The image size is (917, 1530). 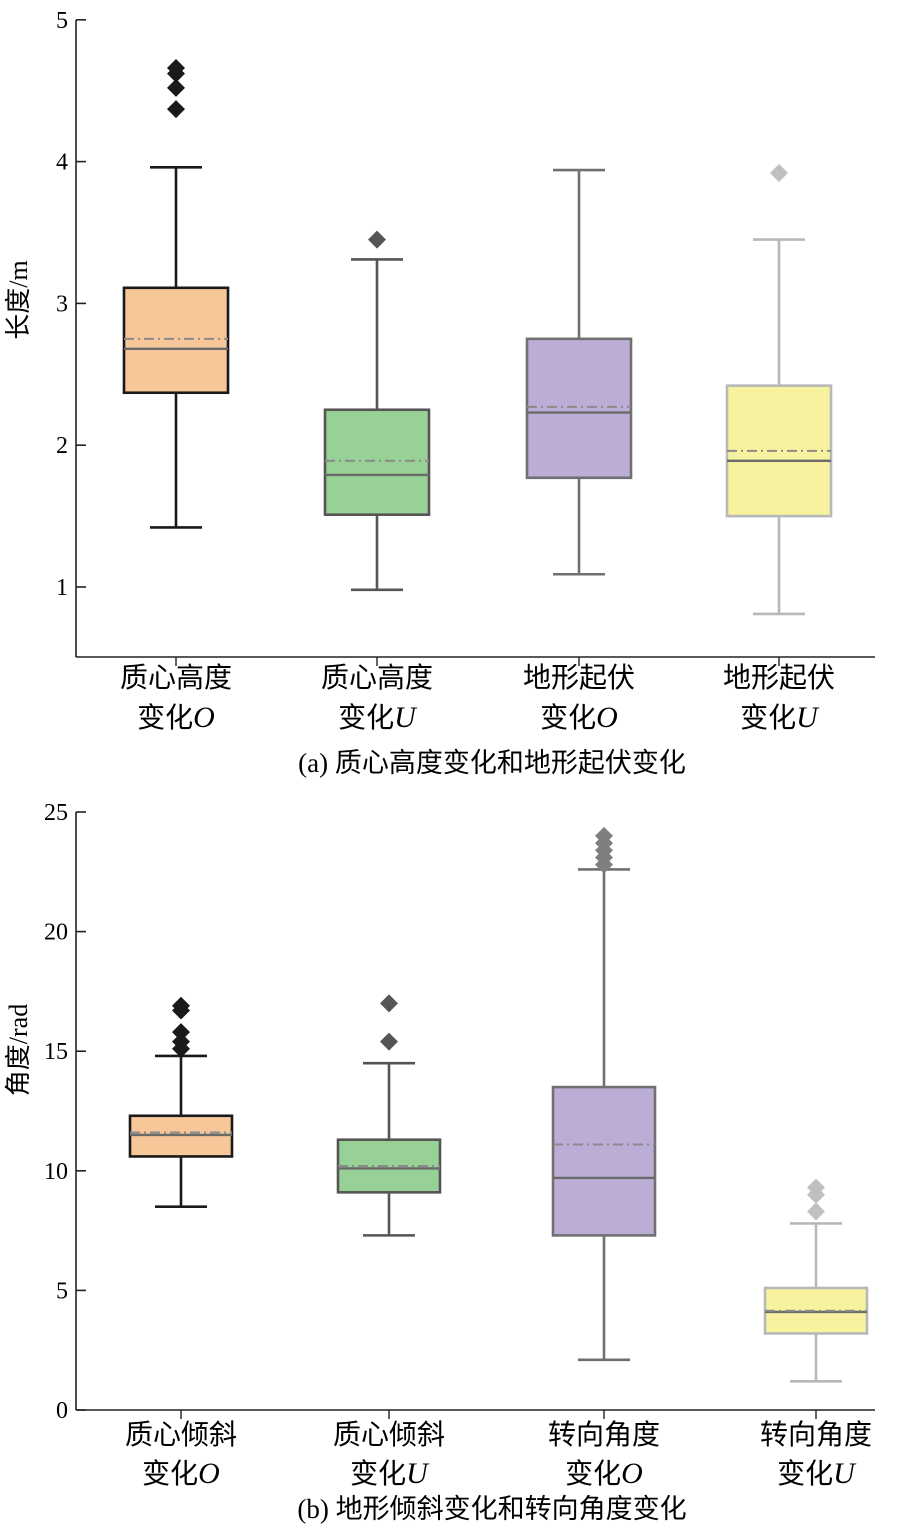 What do you see at coordinates (316, 763) in the screenshot?
I see `caption-letter: (a)` at bounding box center [316, 763].